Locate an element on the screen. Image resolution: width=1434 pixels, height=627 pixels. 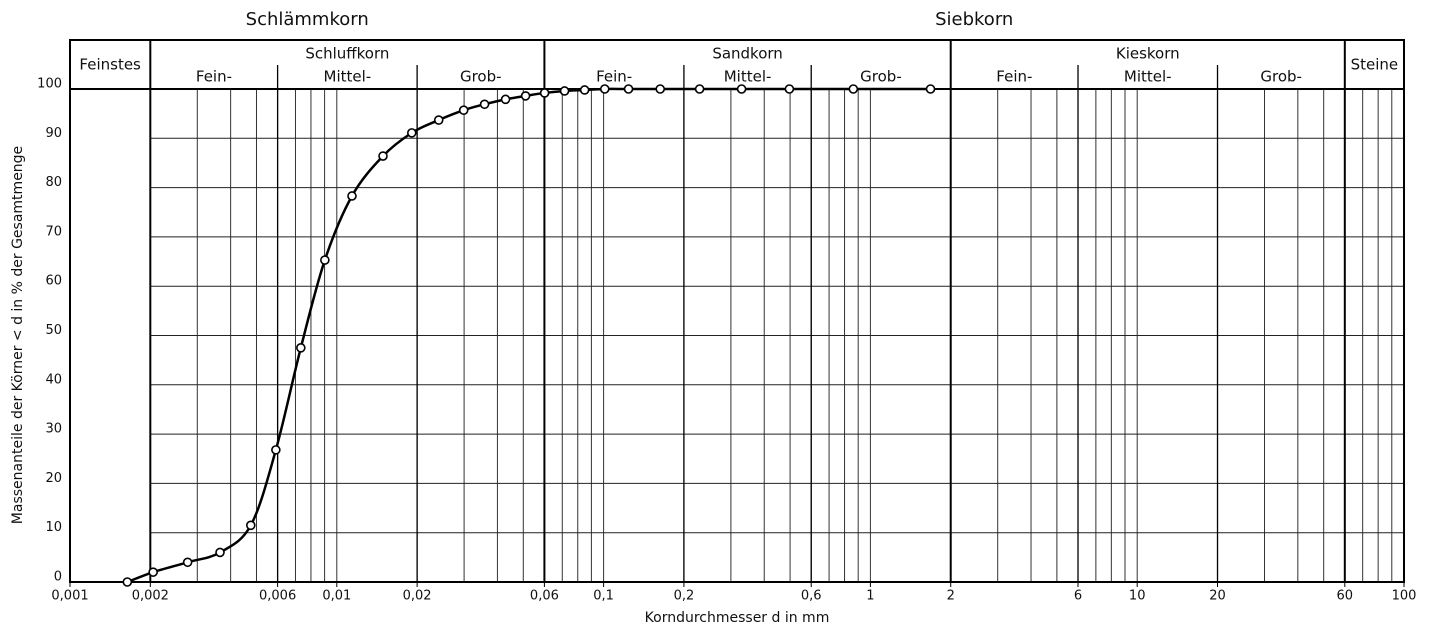
x-axis-label: Korndurchmesser d in mm is located at coordinates (737, 618).